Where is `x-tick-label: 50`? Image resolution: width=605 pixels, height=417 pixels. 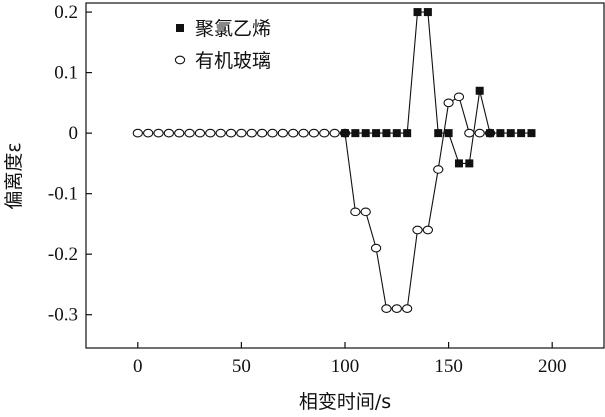
x-tick-label: 50 is located at coordinates (241, 366).